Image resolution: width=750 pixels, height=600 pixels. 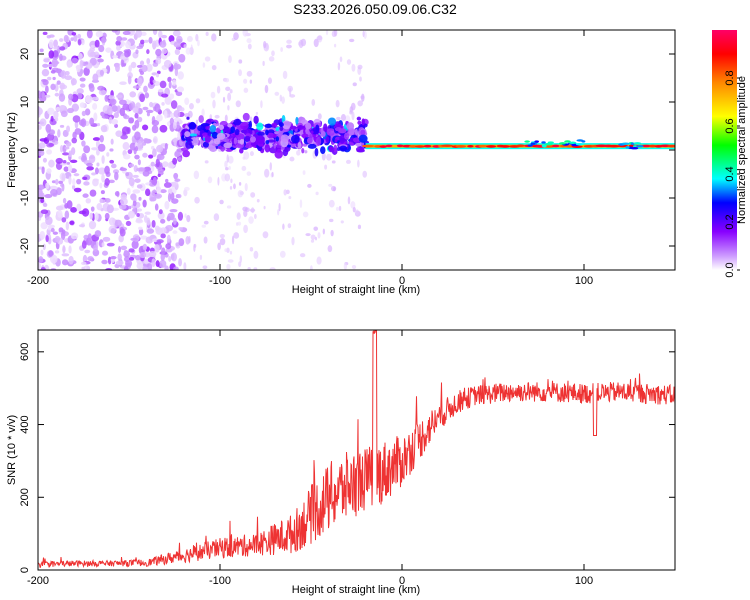 What do you see at coordinates (220, 281) in the screenshot?
I see `x-tick-label: -100` at bounding box center [220, 281].